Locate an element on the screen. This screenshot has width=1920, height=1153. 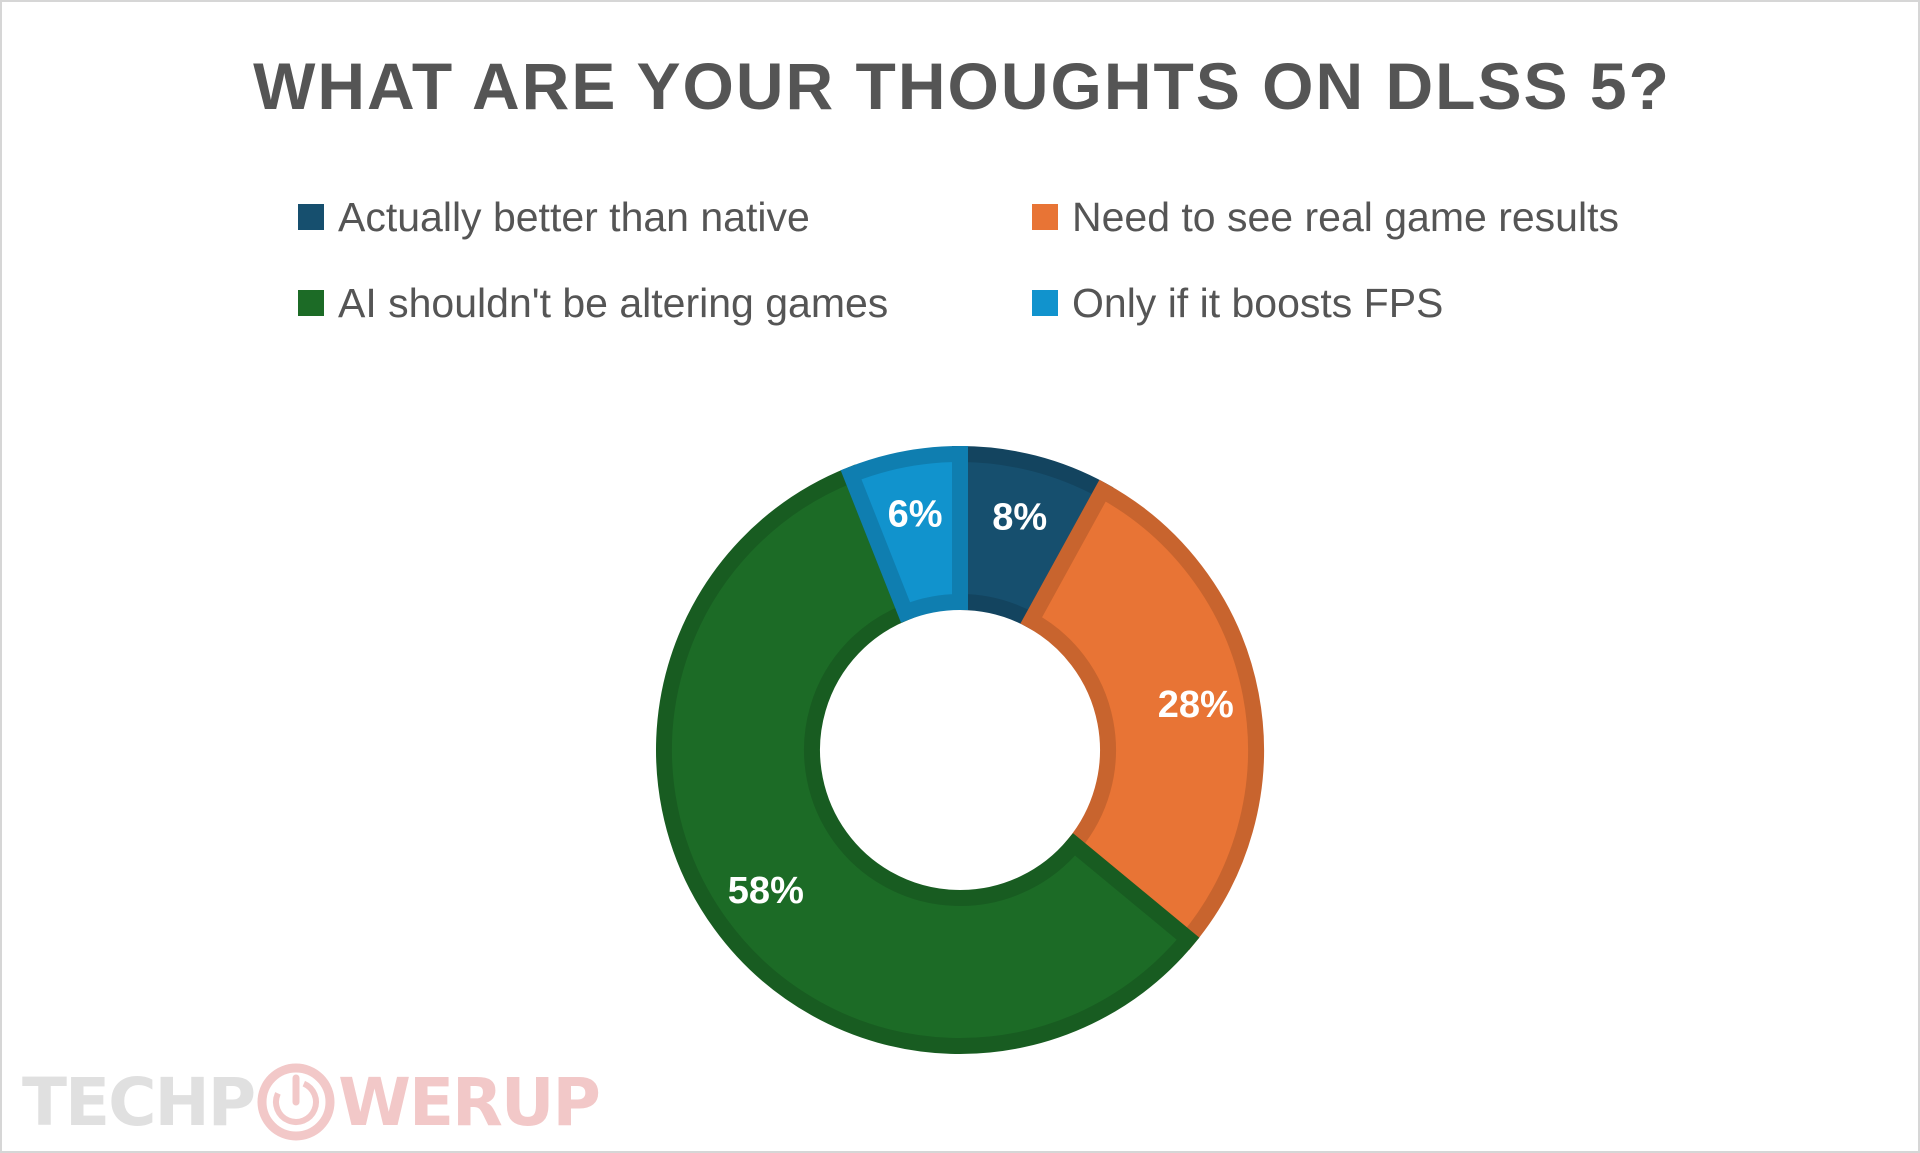
legend-item-actually-better: Actually better than native is located at coordinates (554, 217).